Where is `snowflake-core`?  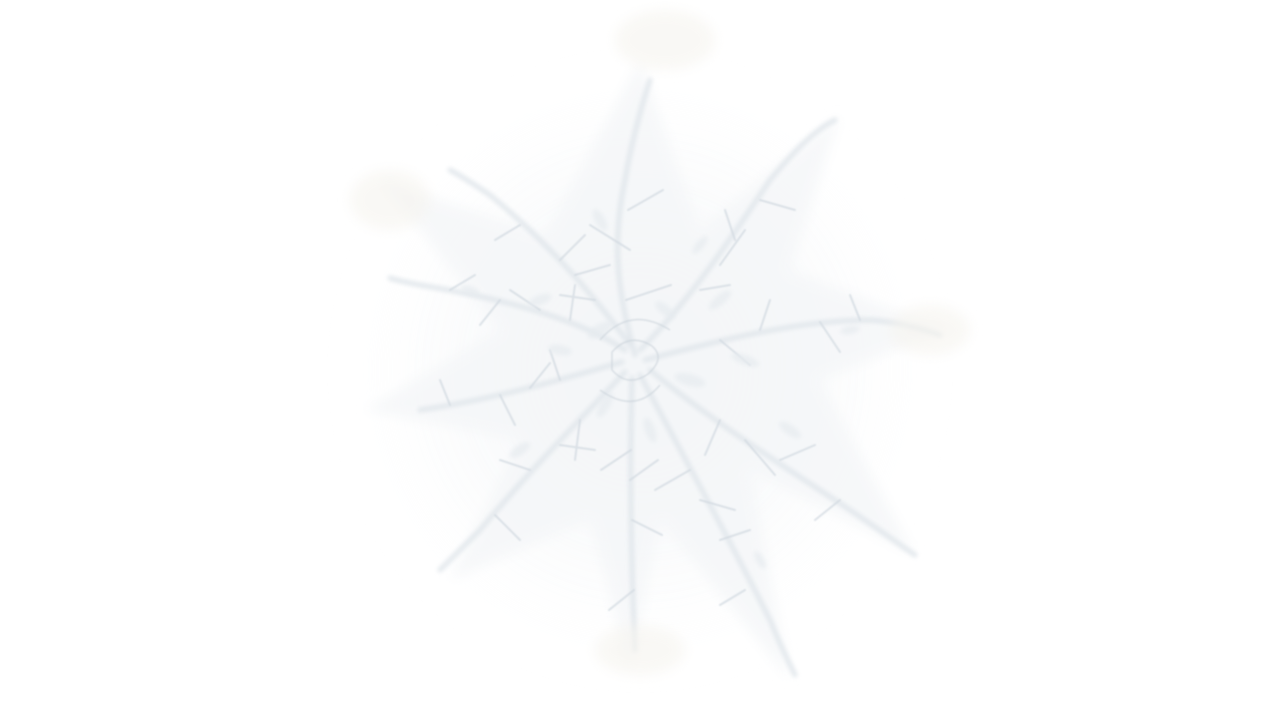 snowflake-core is located at coordinates (635, 360).